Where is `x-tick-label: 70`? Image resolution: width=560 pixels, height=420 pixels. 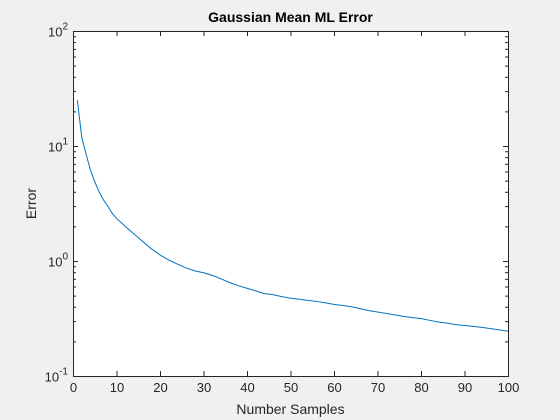 x-tick-label: 70 is located at coordinates (378, 387).